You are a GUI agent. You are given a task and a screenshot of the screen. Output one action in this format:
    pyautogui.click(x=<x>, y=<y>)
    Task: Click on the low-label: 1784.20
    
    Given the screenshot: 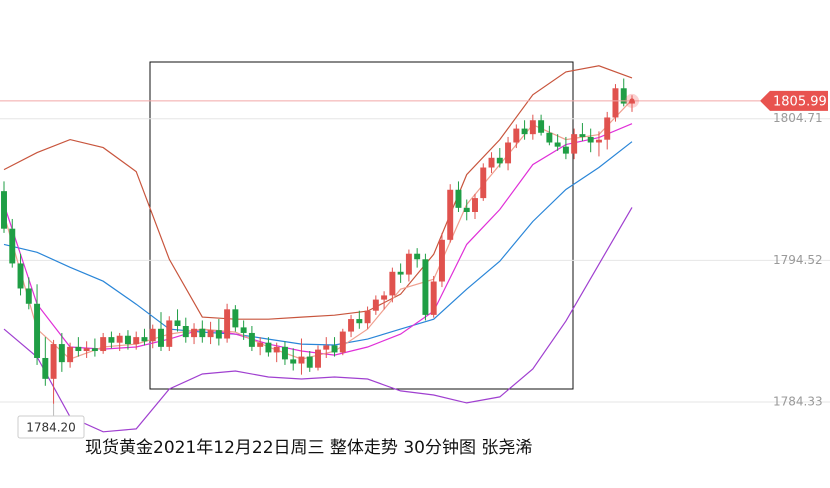 What is the action you would take?
    pyautogui.click(x=51, y=428)
    